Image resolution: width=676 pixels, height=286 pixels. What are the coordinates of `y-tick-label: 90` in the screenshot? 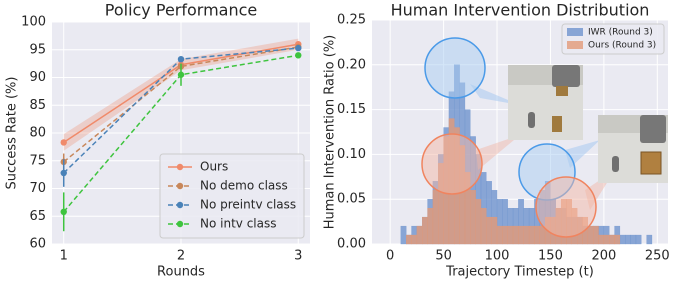 It's located at (37, 77).